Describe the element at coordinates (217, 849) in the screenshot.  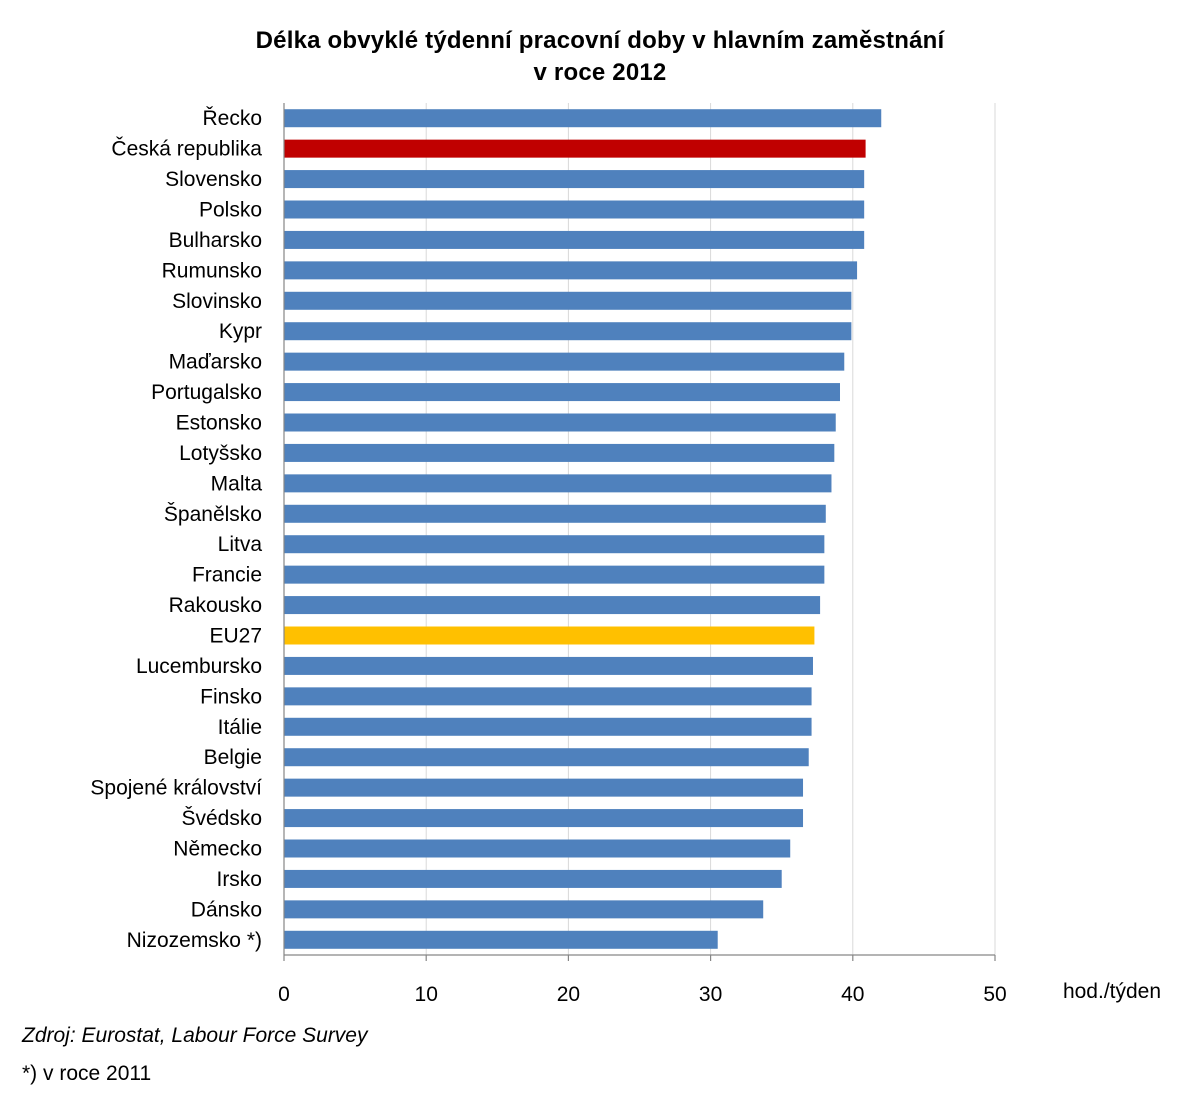
I see `category-label-24: Německo` at that location.